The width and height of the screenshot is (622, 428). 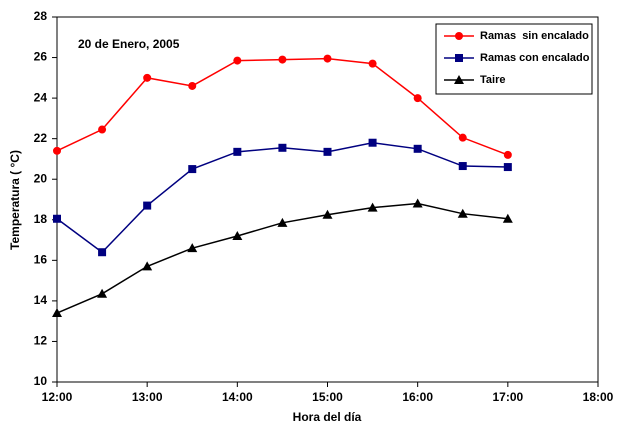 What do you see at coordinates (507, 397) in the screenshot?
I see `x-tick-label: 17:00` at bounding box center [507, 397].